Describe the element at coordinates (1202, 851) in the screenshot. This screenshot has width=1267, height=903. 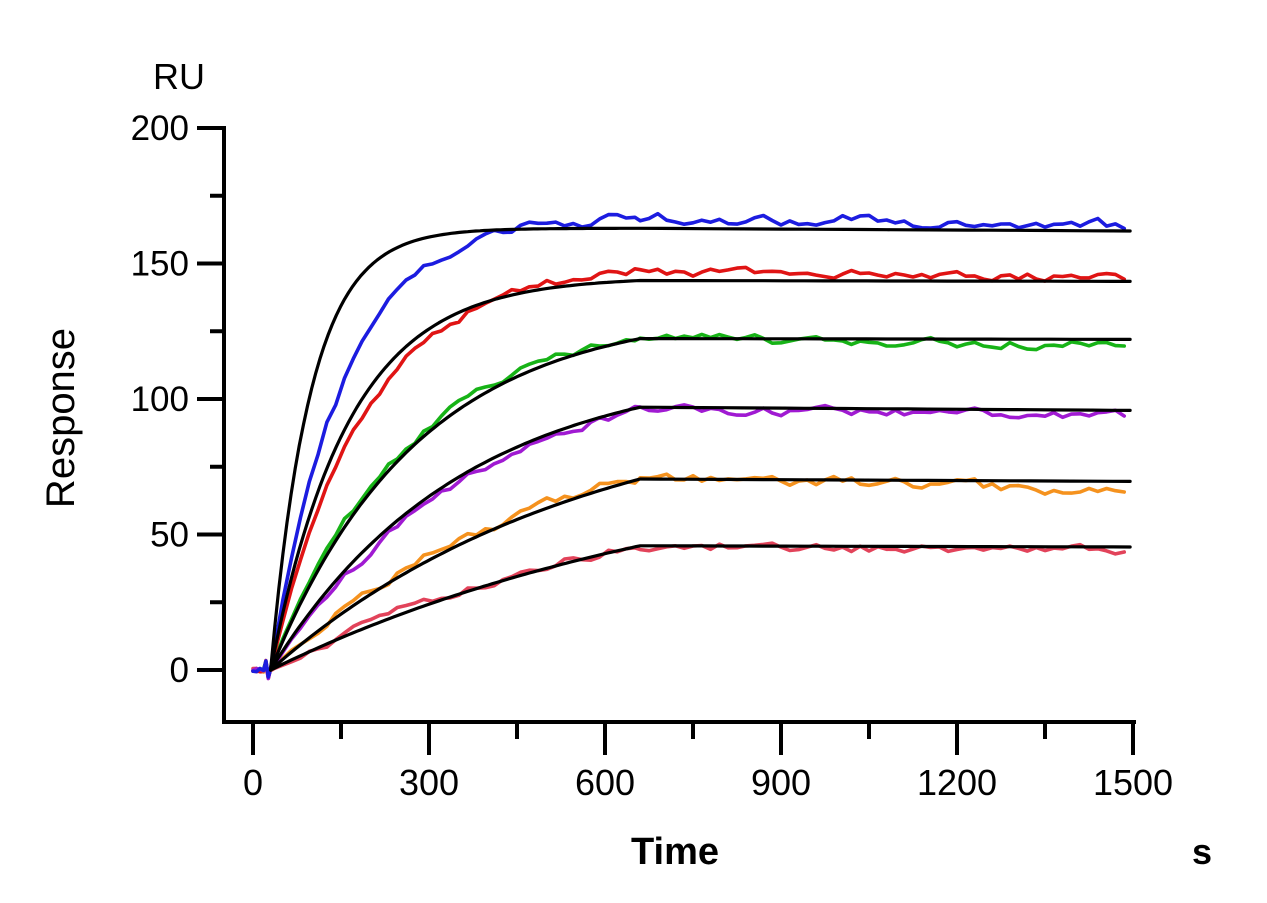
I see `x-unit-label: s` at that location.